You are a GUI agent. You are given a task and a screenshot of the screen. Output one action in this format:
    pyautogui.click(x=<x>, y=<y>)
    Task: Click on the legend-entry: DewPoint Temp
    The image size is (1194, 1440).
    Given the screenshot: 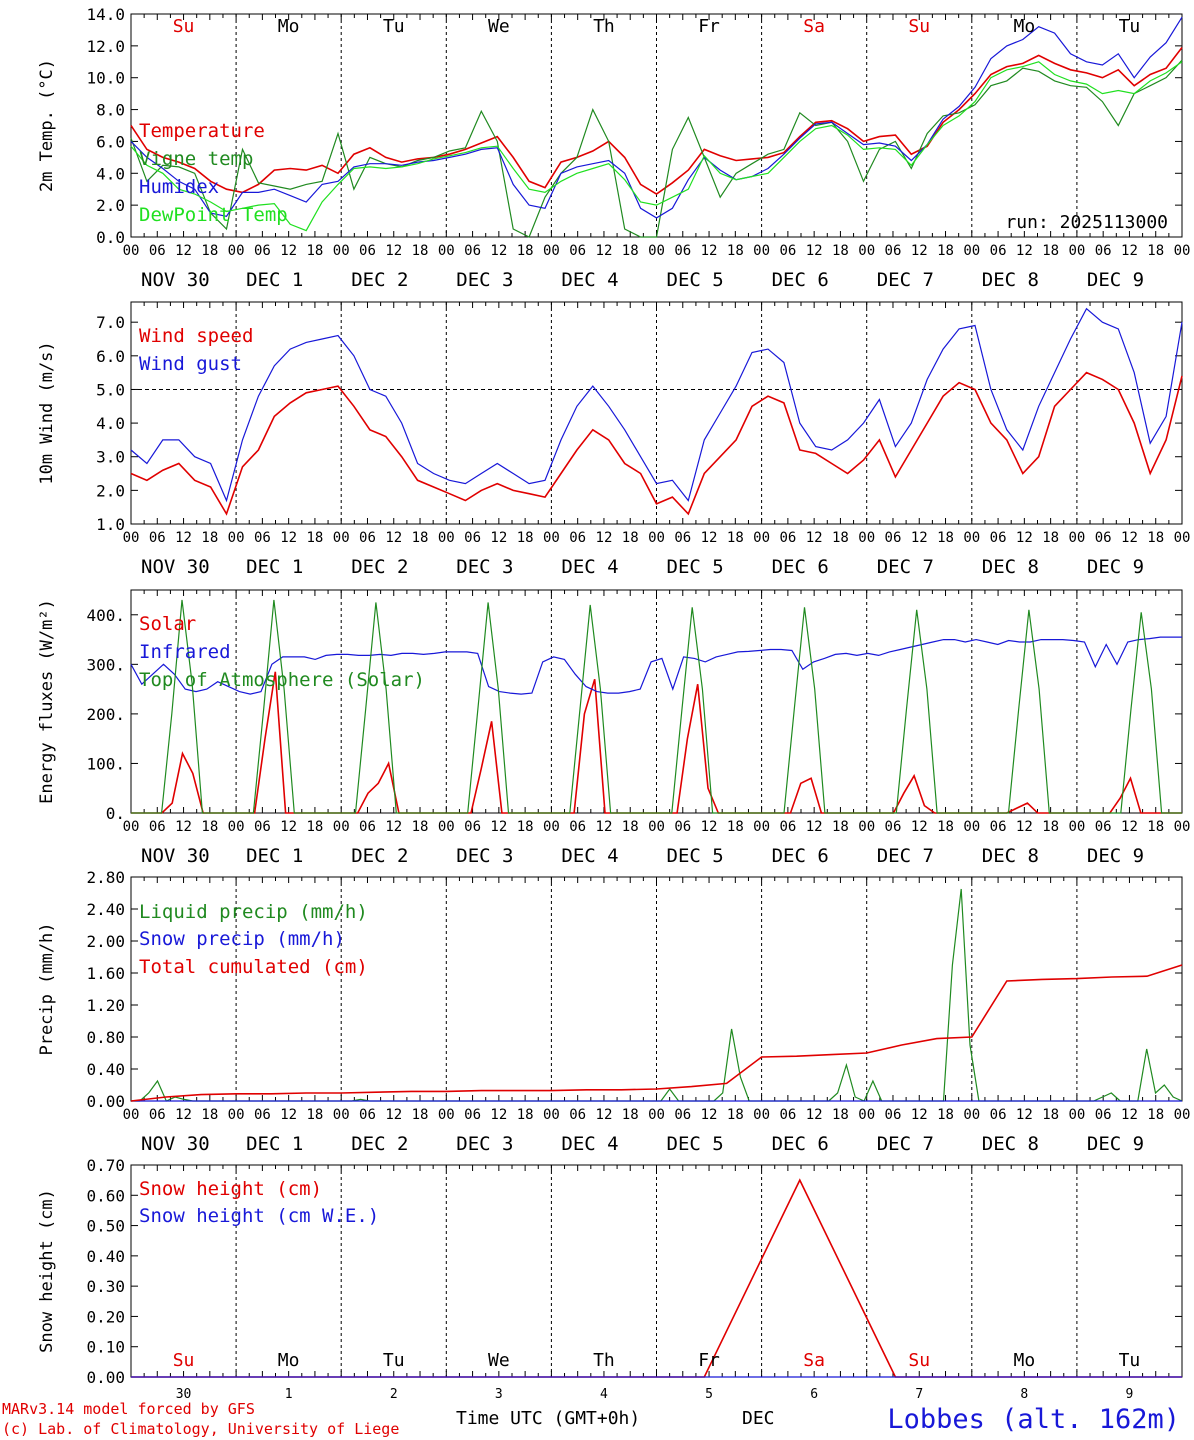 What is the action you would take?
    pyautogui.click(x=213, y=215)
    